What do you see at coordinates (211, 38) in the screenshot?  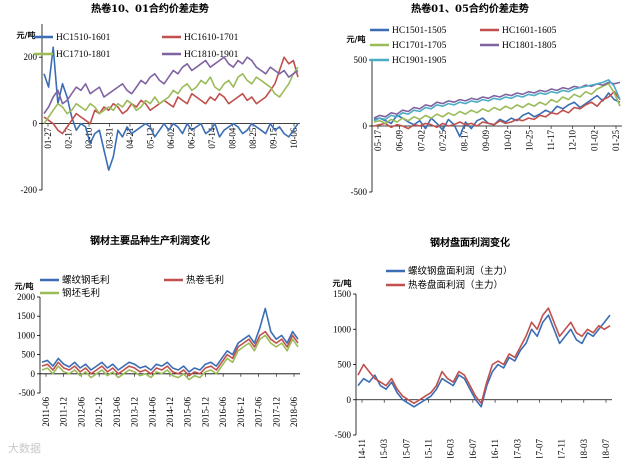 I see `legend-label: HC1610-1701` at bounding box center [211, 38].